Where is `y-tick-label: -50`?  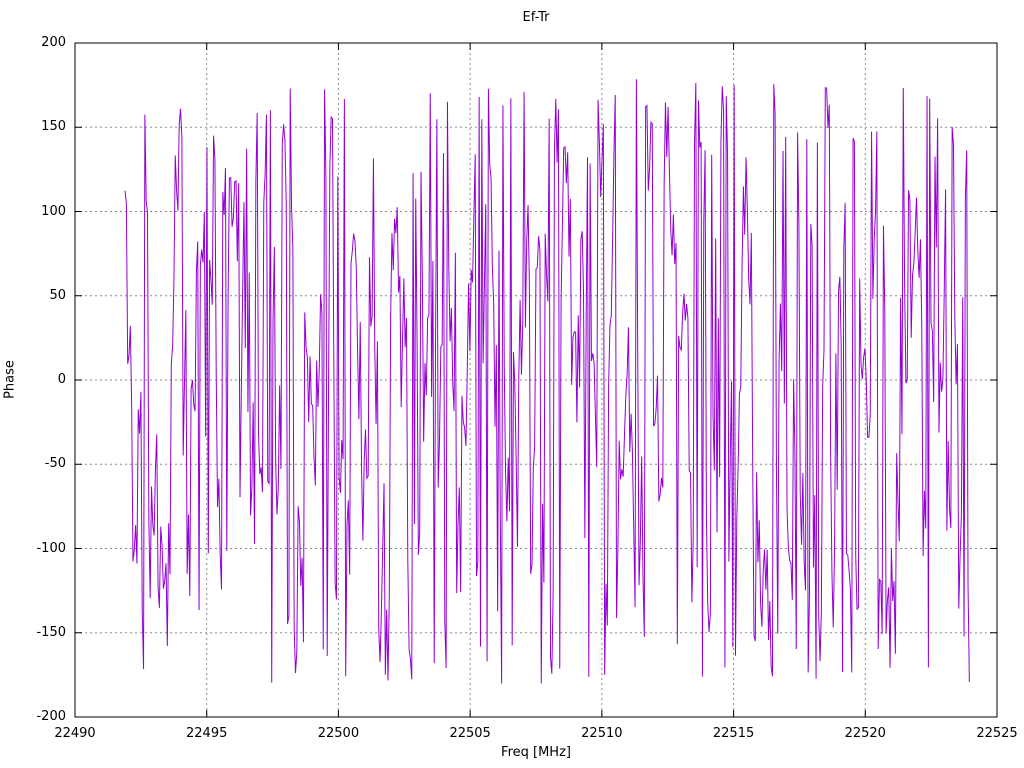
y-tick-label: -50 is located at coordinates (55, 464).